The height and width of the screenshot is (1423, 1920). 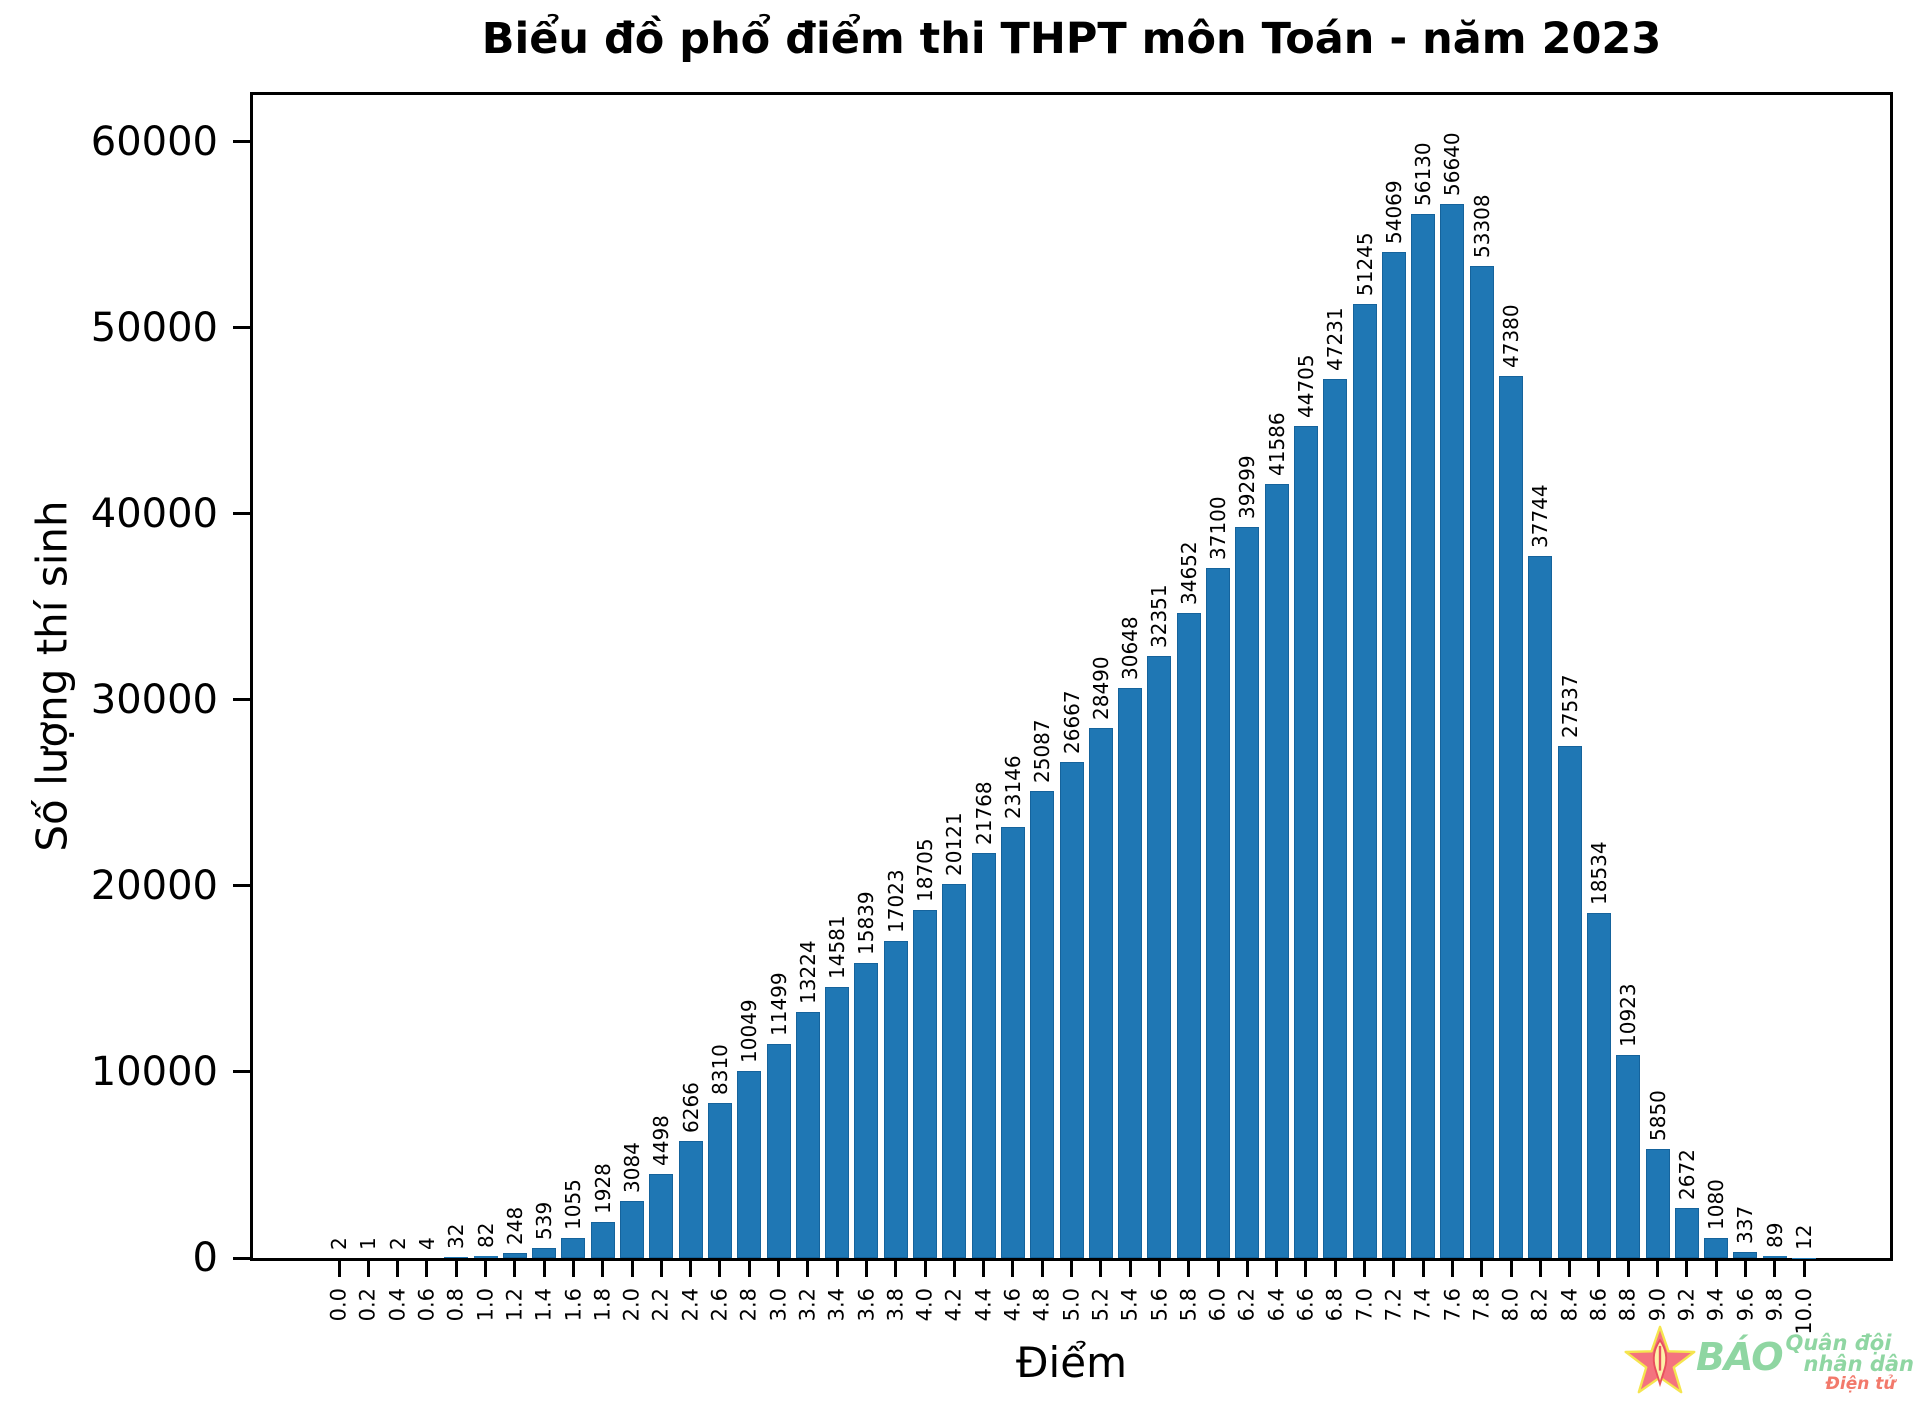 What do you see at coordinates (1660, 1359) in the screenshot?
I see `star-pen-nib-icon` at bounding box center [1660, 1359].